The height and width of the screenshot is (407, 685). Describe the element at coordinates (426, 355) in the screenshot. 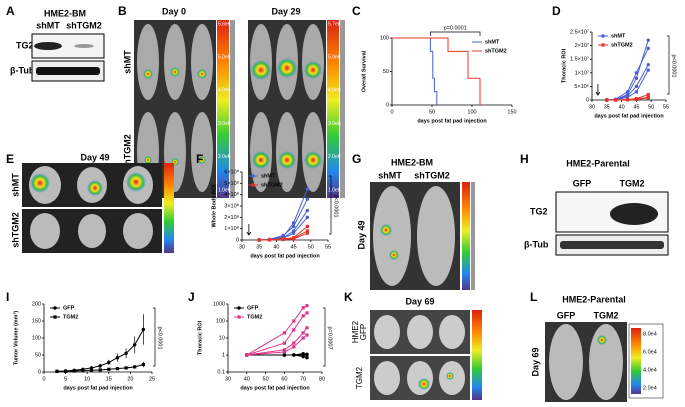

I see `image` at that location.